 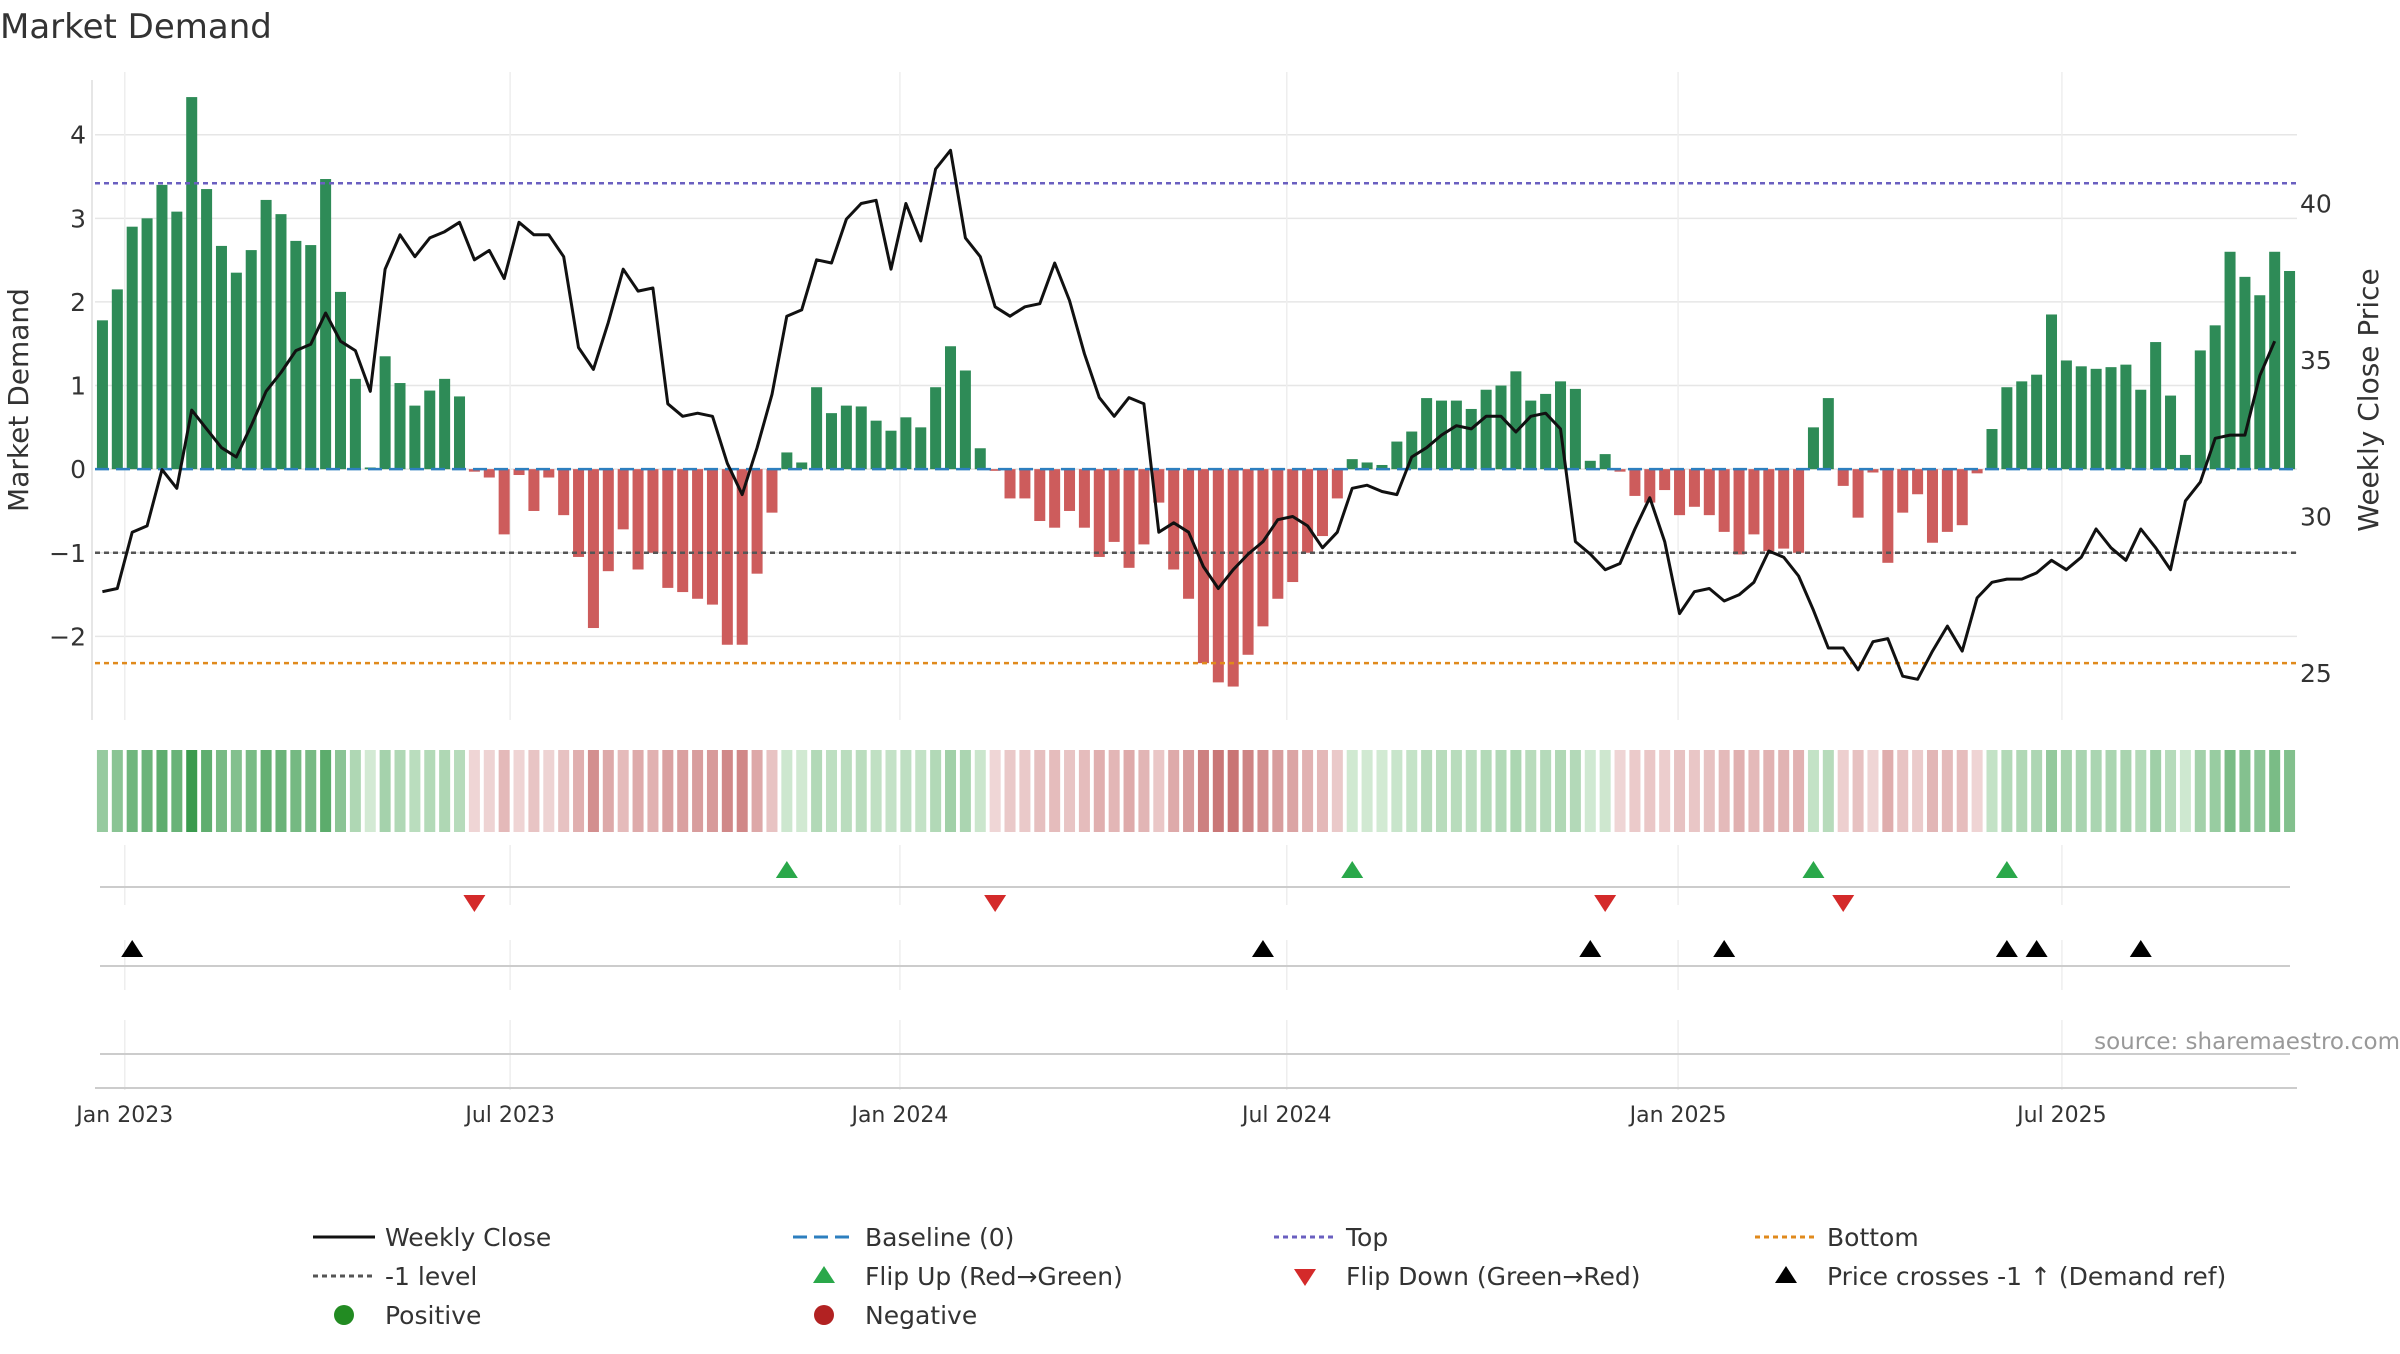 What do you see at coordinates (2316, 438) in the screenshot?
I see `y2-axis-ticks: 40 35 30 25` at bounding box center [2316, 438].